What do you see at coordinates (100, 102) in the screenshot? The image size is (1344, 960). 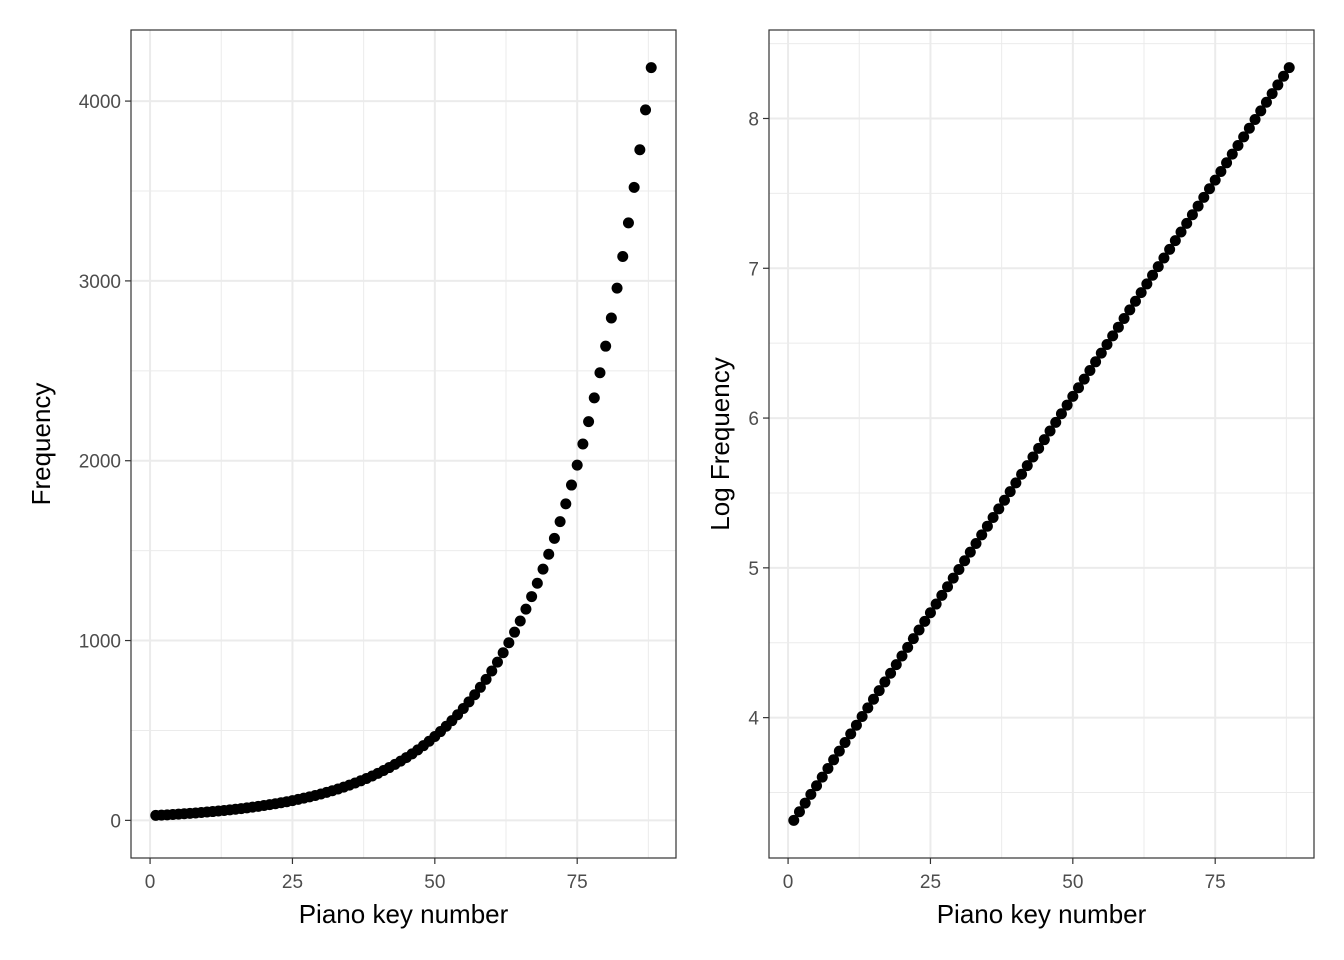 I see `left-y-tick-label: 4000` at bounding box center [100, 102].